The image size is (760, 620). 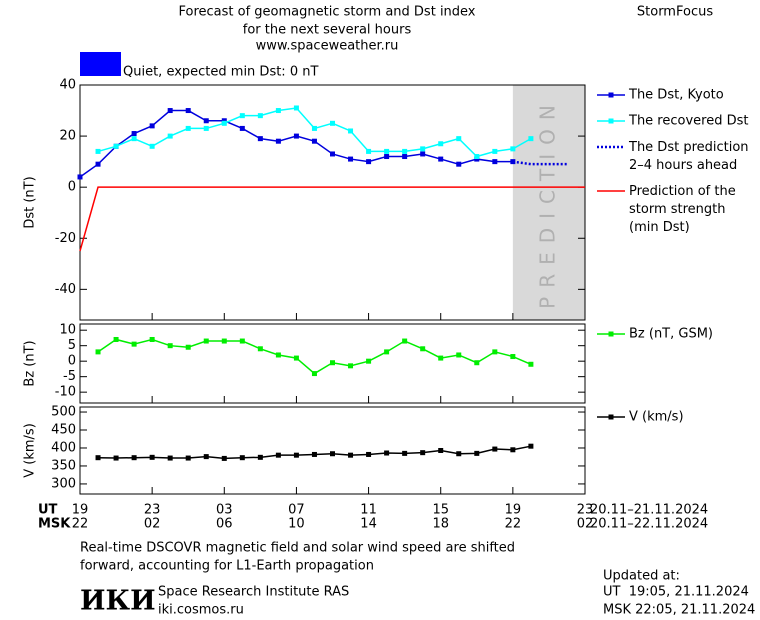 I want to click on y-tick-label: -20, so click(x=65, y=238).